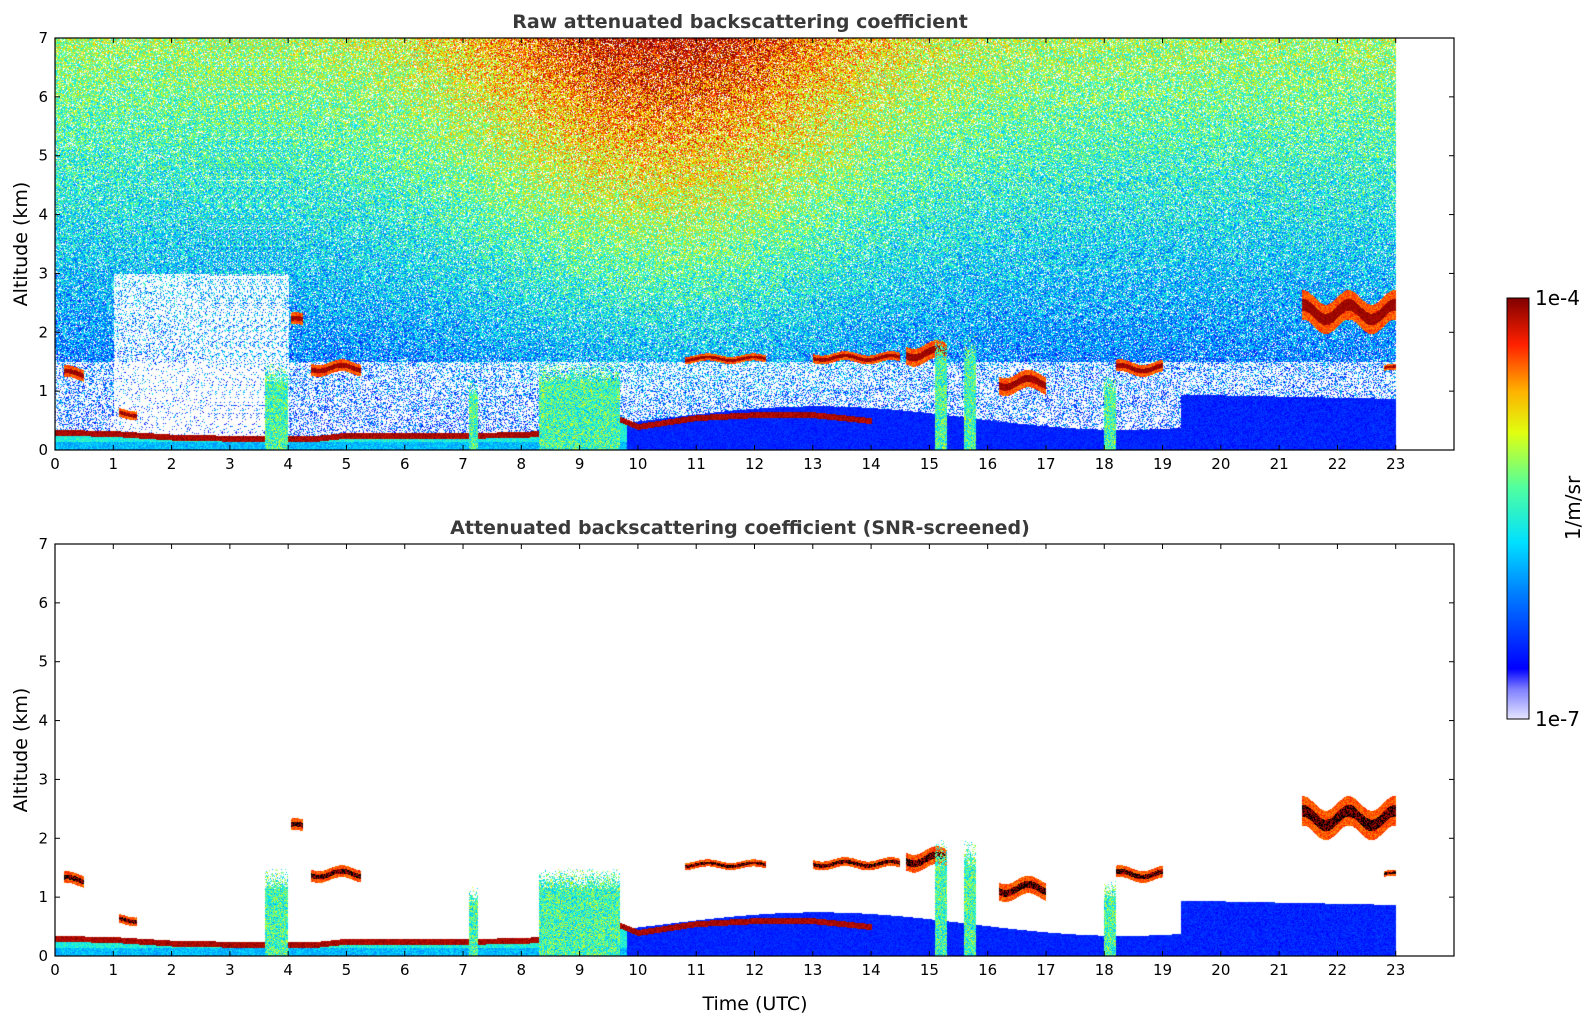 Image resolution: width=1595 pixels, height=1020 pixels. Describe the element at coordinates (1557, 719) in the screenshot. I see `colorbar-min-label: 1e-7` at that location.